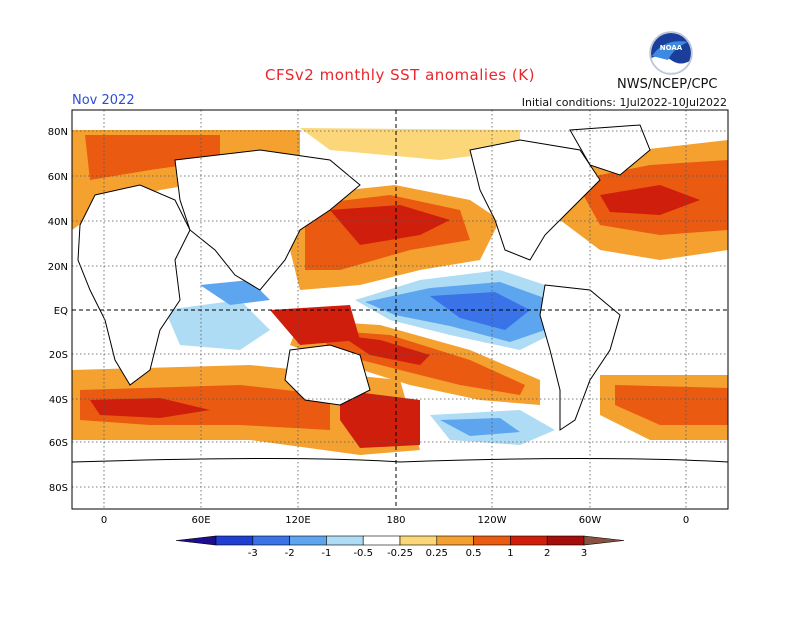 This screenshot has width=800, height=618. What do you see at coordinates (400, 553) in the screenshot?
I see `legend-tick-label: -0.25` at bounding box center [400, 553].